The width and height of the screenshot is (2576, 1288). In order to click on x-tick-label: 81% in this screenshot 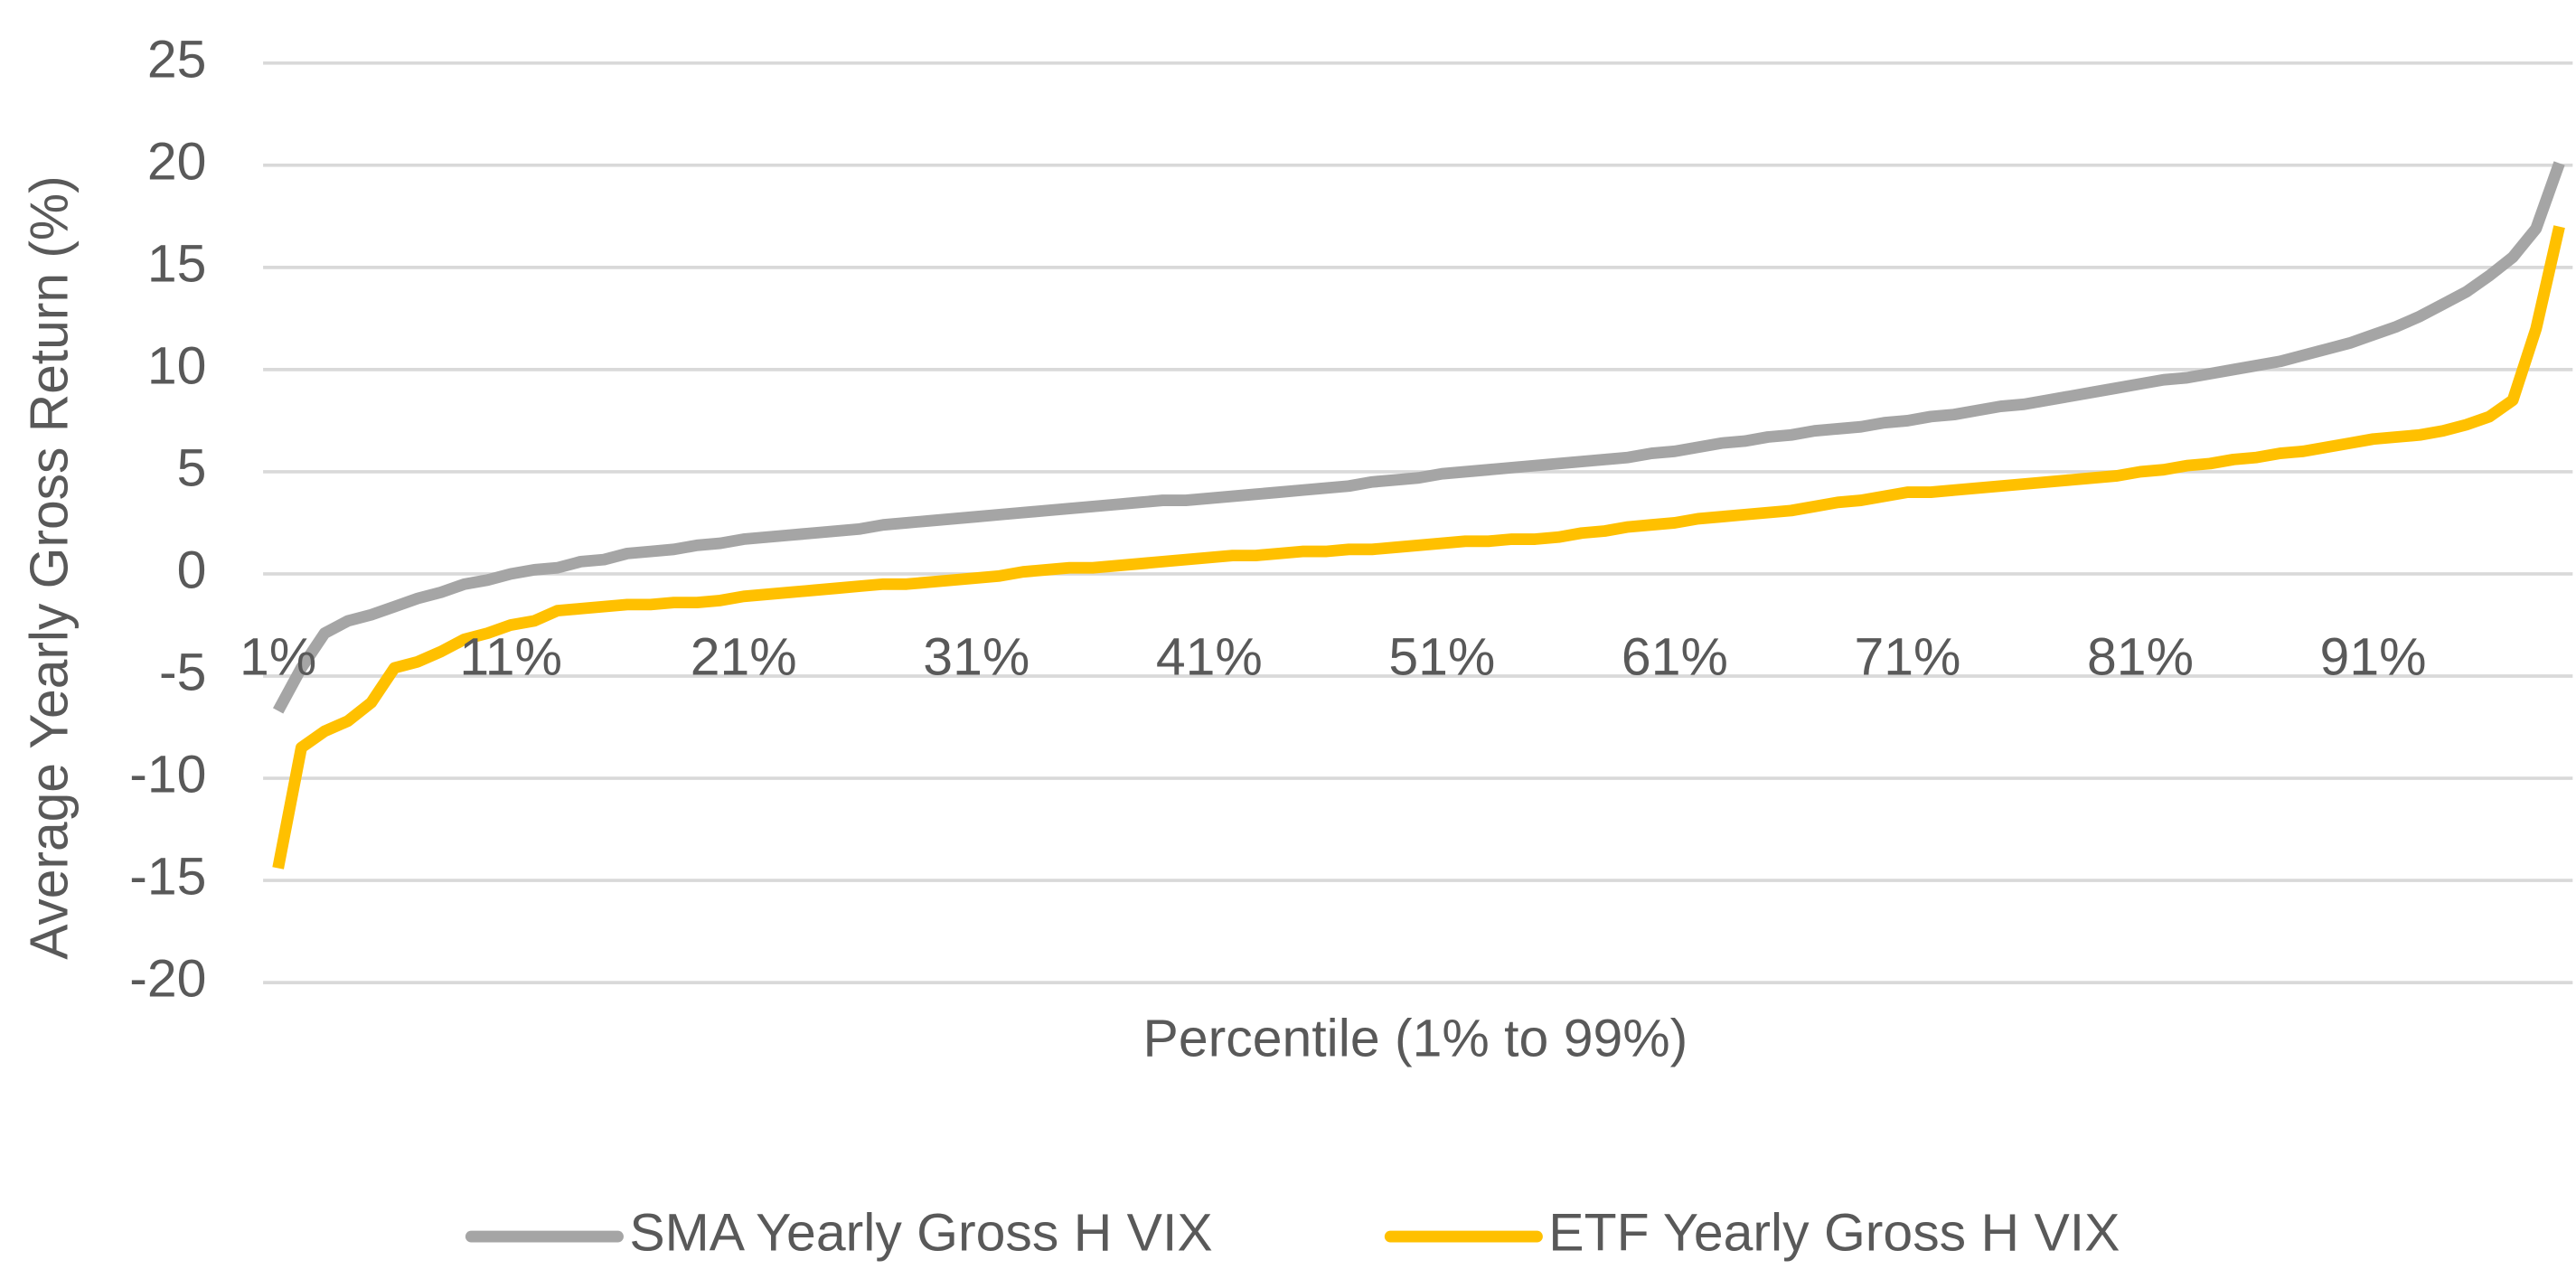, I will do `click(2141, 657)`.